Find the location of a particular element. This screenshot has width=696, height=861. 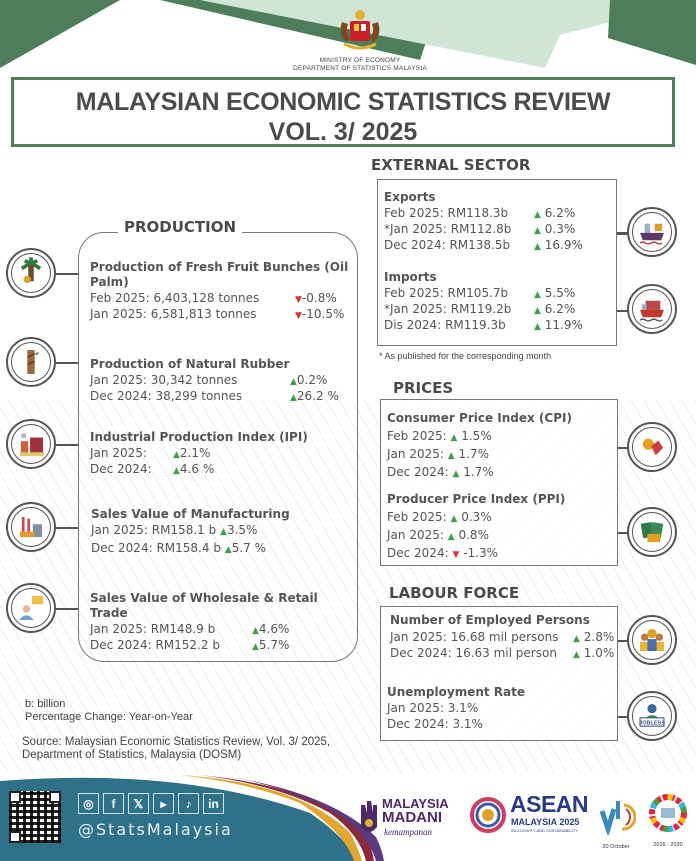

linkedin-icon: in is located at coordinates (213, 803).